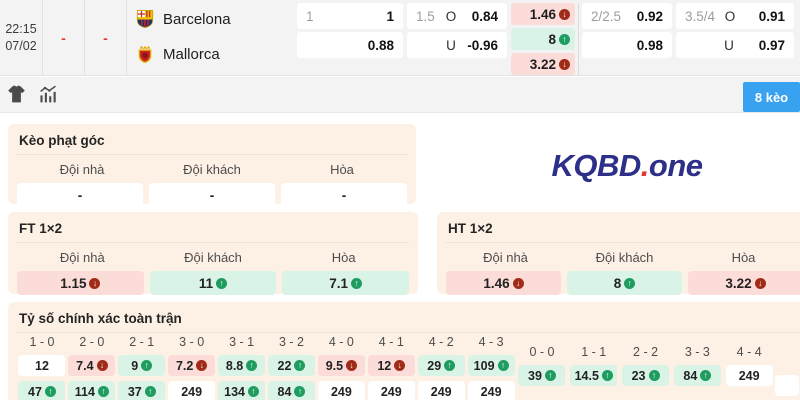 Image resolution: width=800 pixels, height=400 pixels. What do you see at coordinates (42, 365) in the screenshot?
I see `score-odds-cell: 12` at bounding box center [42, 365].